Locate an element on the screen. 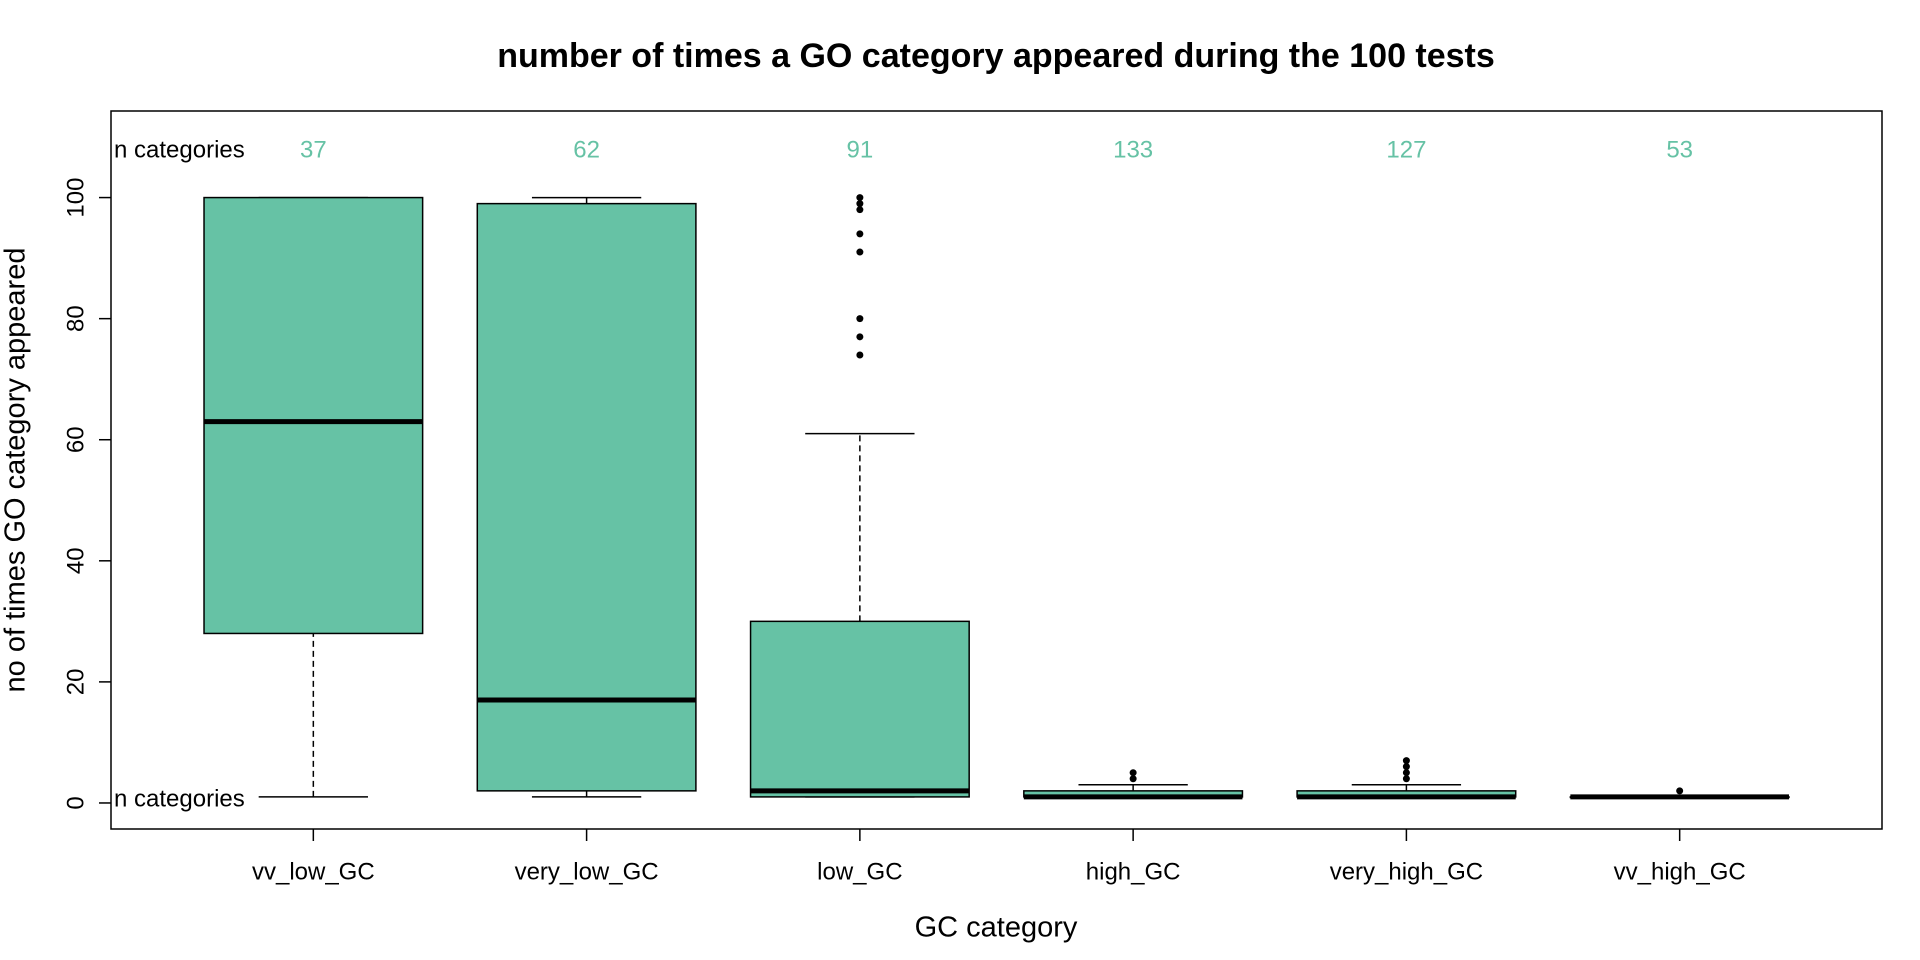  n-count: 62 is located at coordinates (586, 149).